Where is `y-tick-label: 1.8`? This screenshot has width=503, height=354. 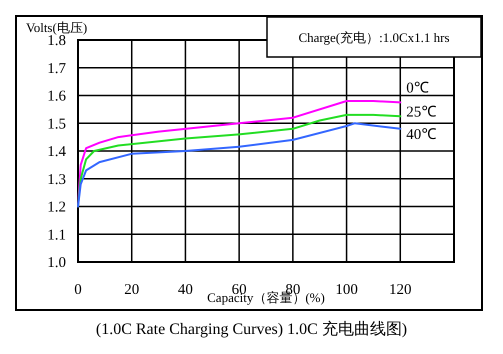 y-tick-label: 1.8 is located at coordinates (56, 41).